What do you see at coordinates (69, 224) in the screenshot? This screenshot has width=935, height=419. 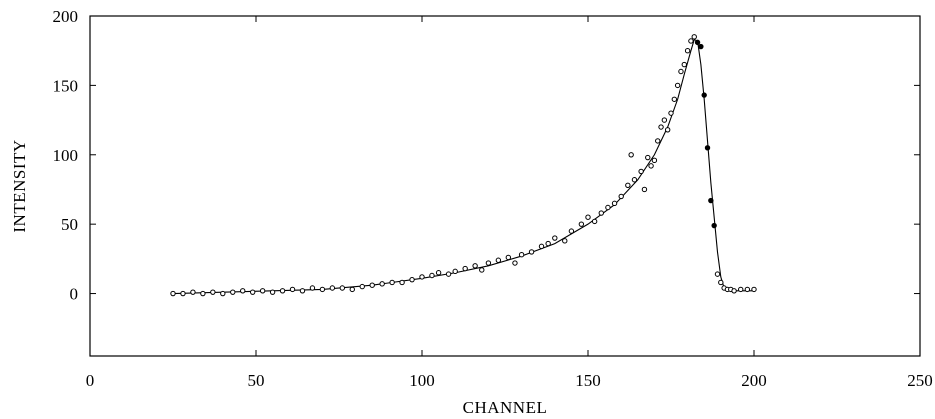 I see `y-tick-label: 50` at bounding box center [69, 224].